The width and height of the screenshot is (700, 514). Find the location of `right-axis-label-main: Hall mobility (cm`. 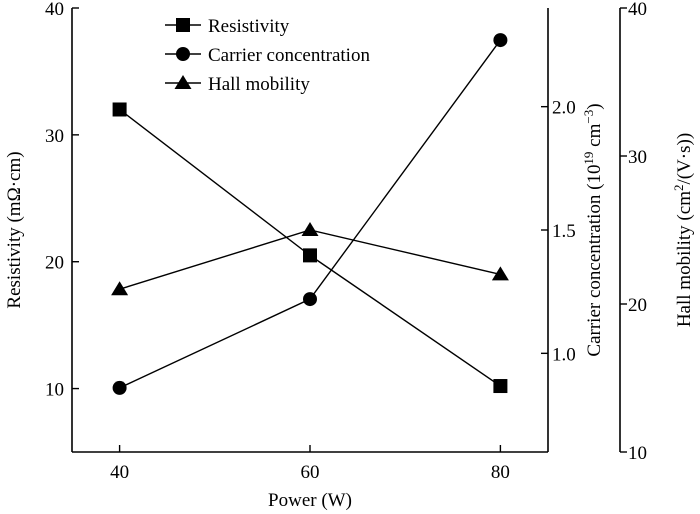

right-axis-label-main: Hall mobility (cm is located at coordinates (684, 259).